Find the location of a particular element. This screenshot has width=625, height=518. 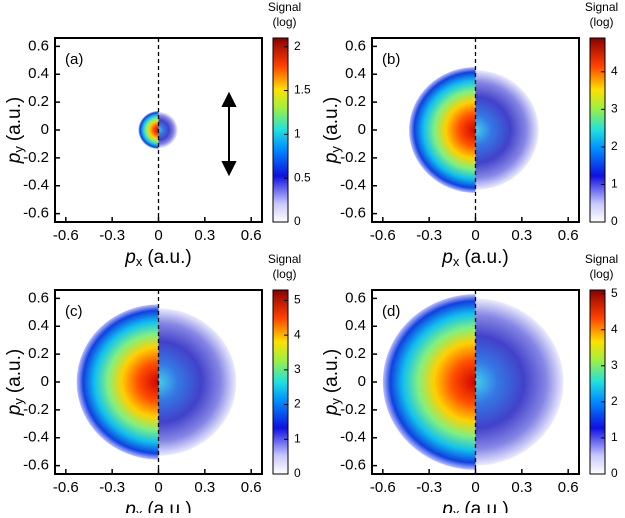

polarization-arrow is located at coordinates (229, 134).